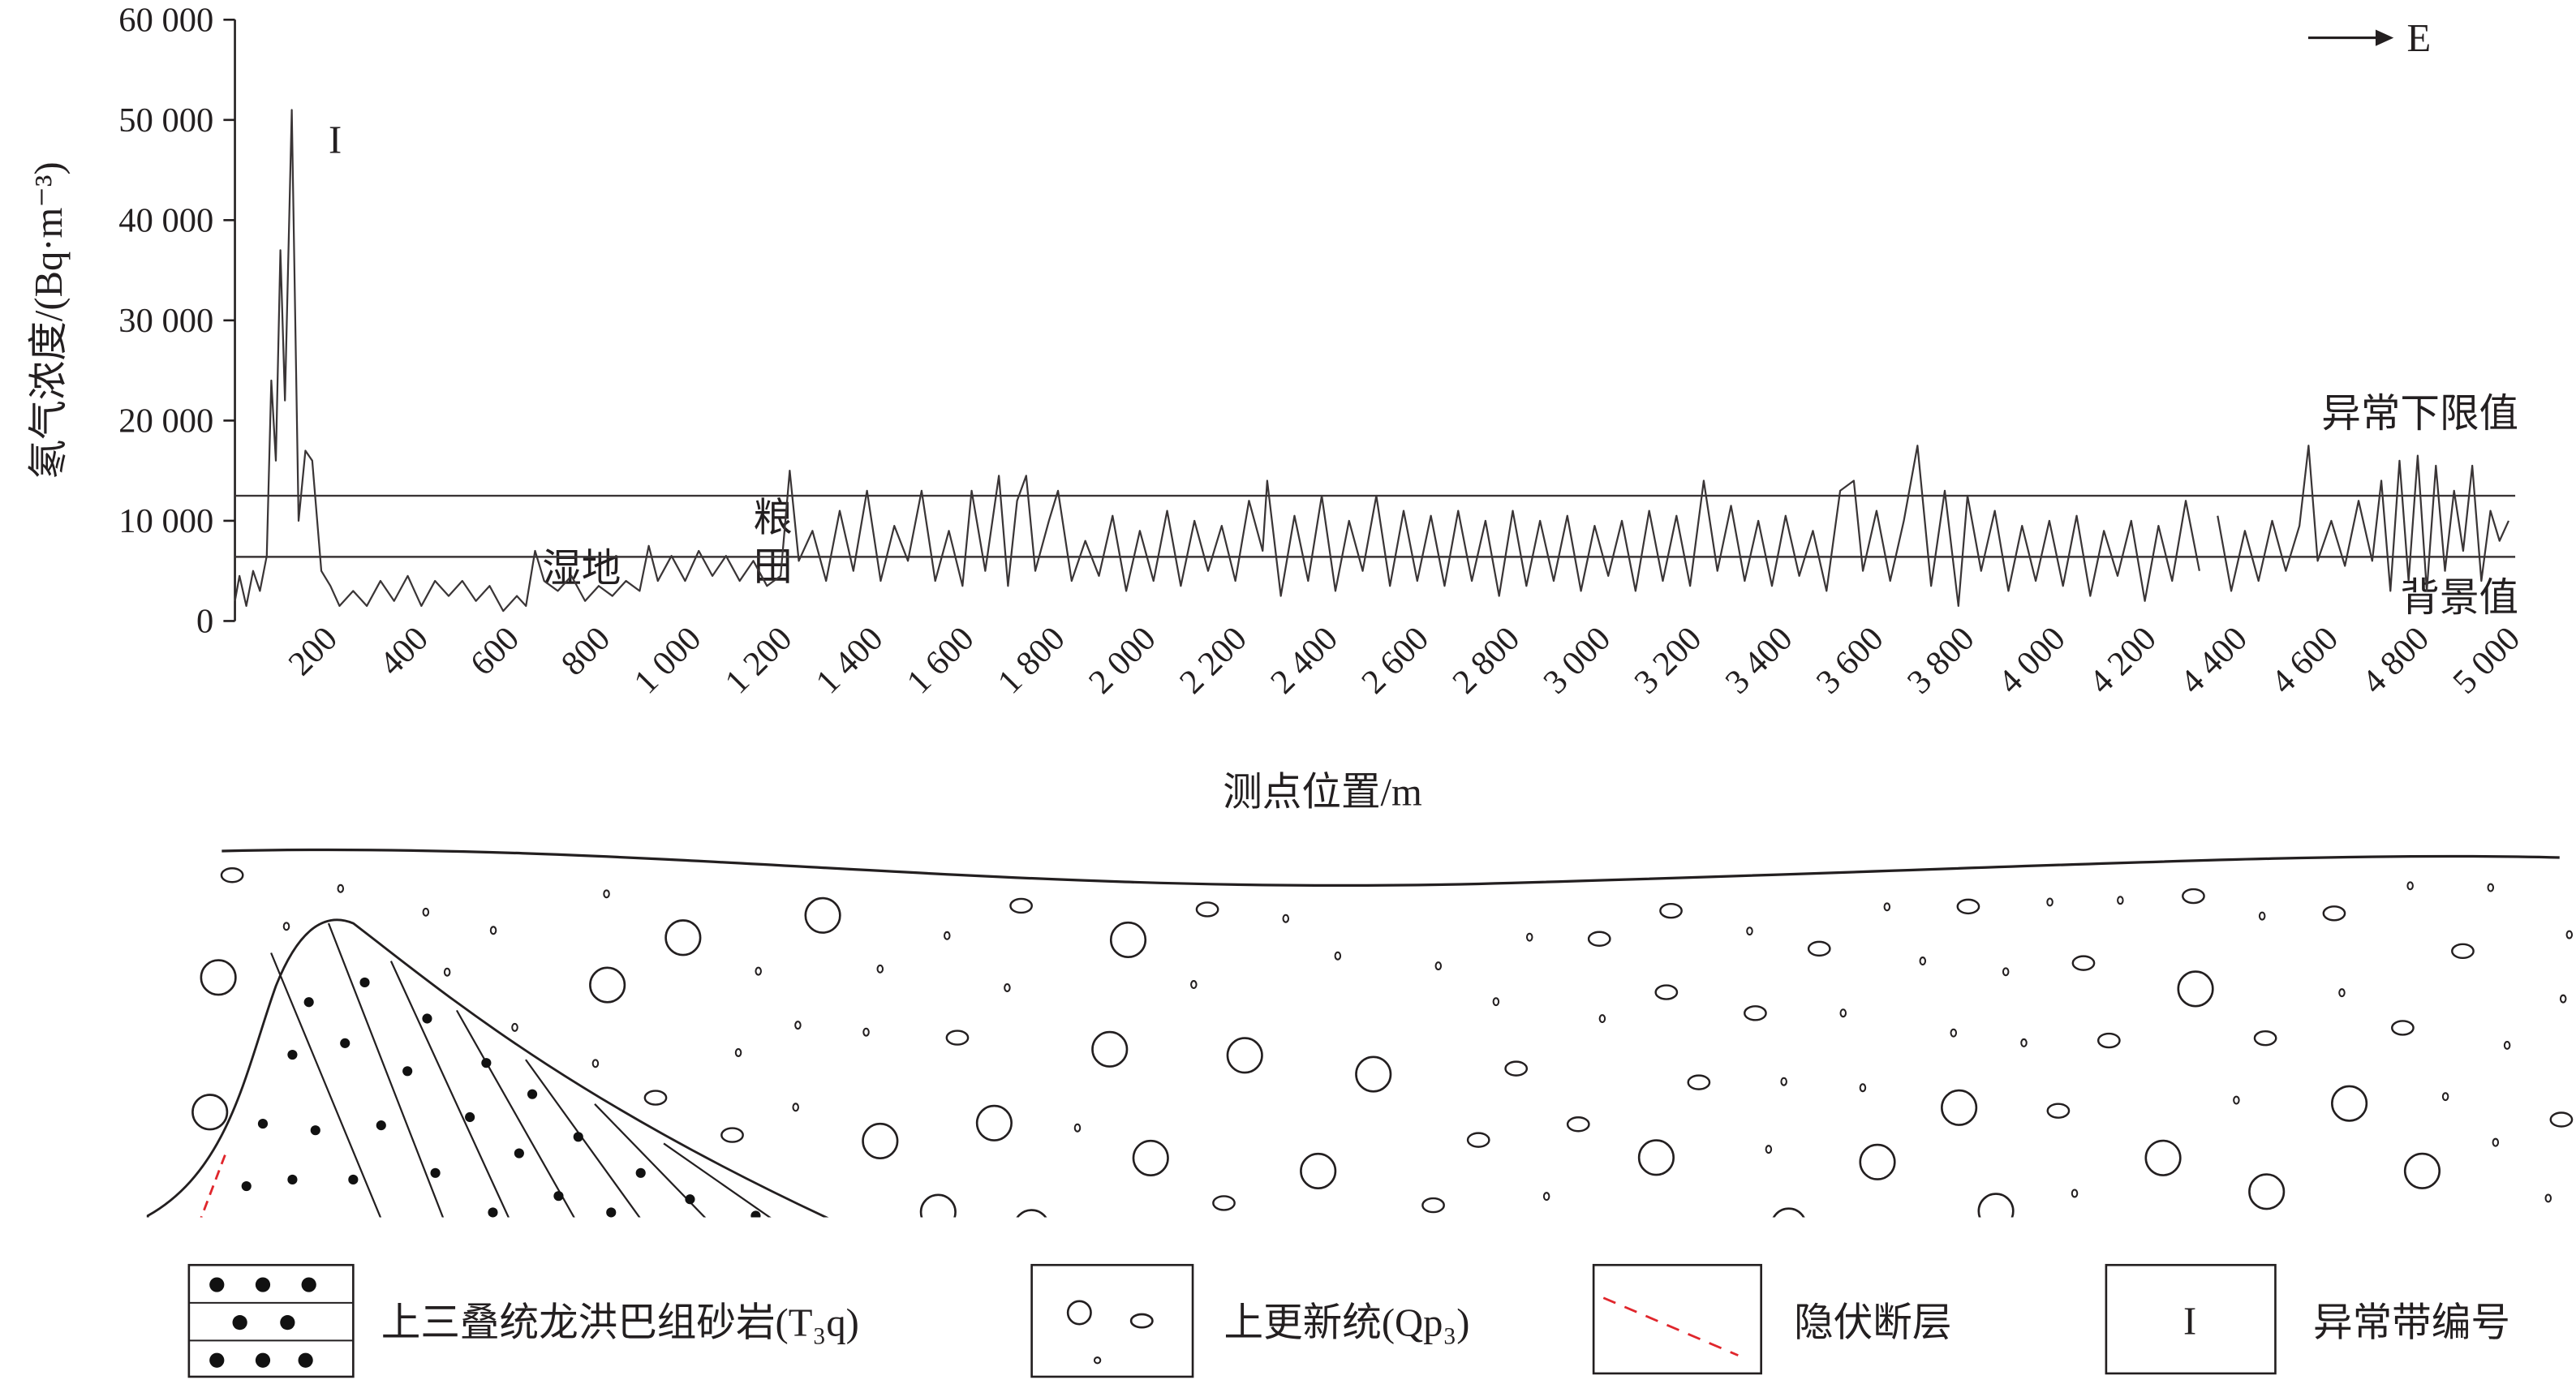 This screenshot has height=1380, width=2576. Describe the element at coordinates (2459, 598) in the screenshot. I see `threshold-label: 背景值` at that location.